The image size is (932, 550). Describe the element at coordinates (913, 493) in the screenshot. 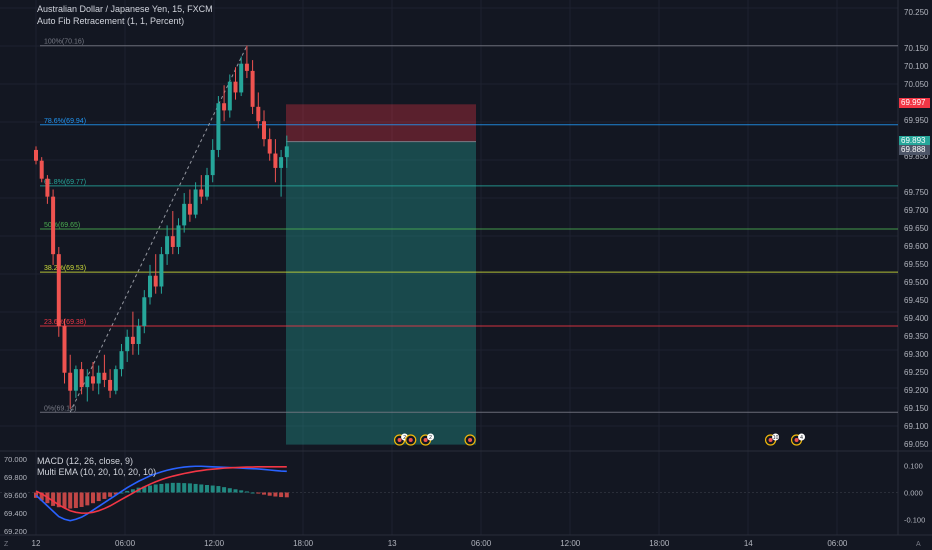

I see `macd-scale-label: 0.000` at that location.